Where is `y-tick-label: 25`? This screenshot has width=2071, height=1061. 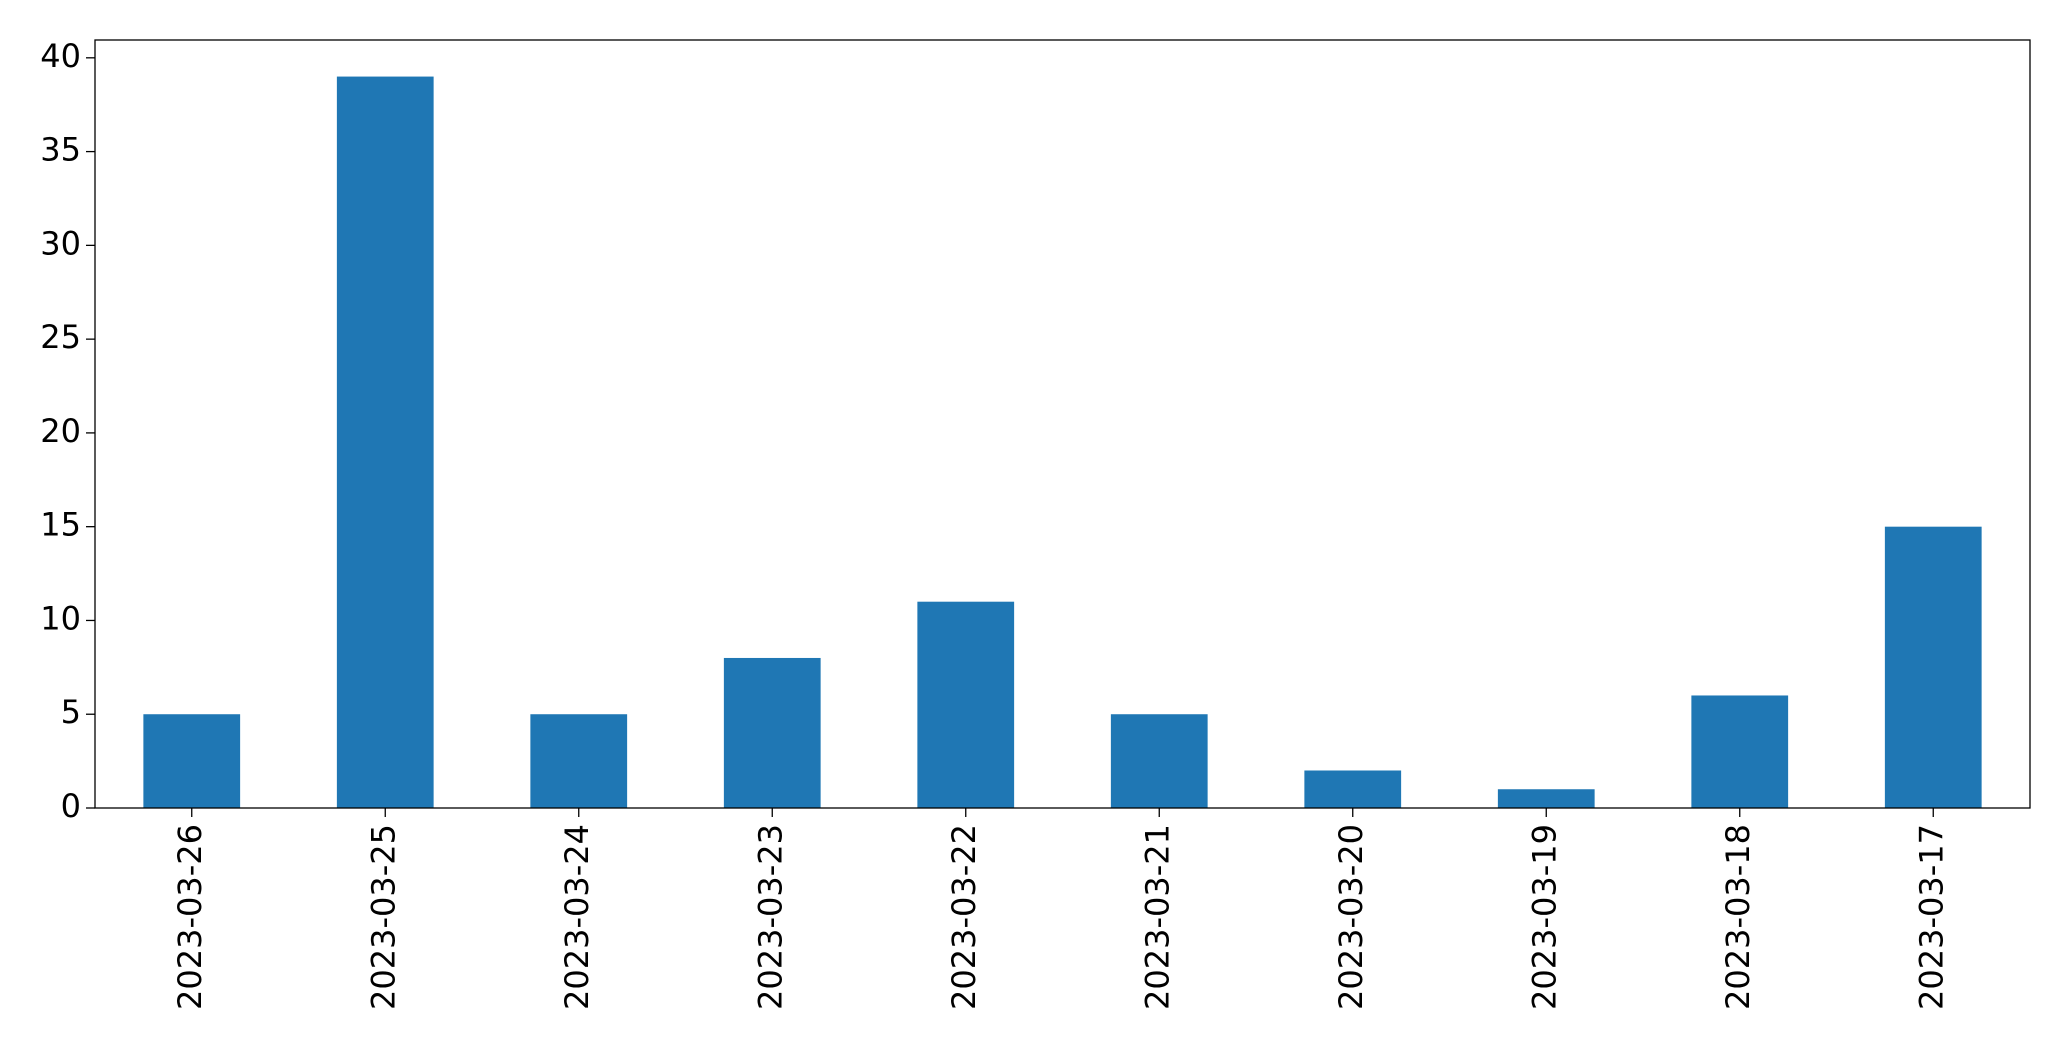
y-tick-label: 25 is located at coordinates (60, 337).